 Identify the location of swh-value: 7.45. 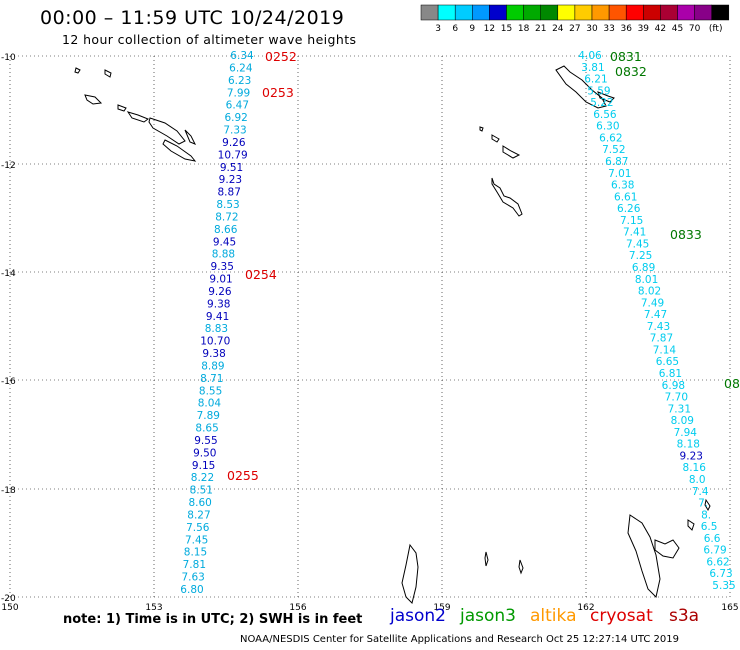
(196, 540).